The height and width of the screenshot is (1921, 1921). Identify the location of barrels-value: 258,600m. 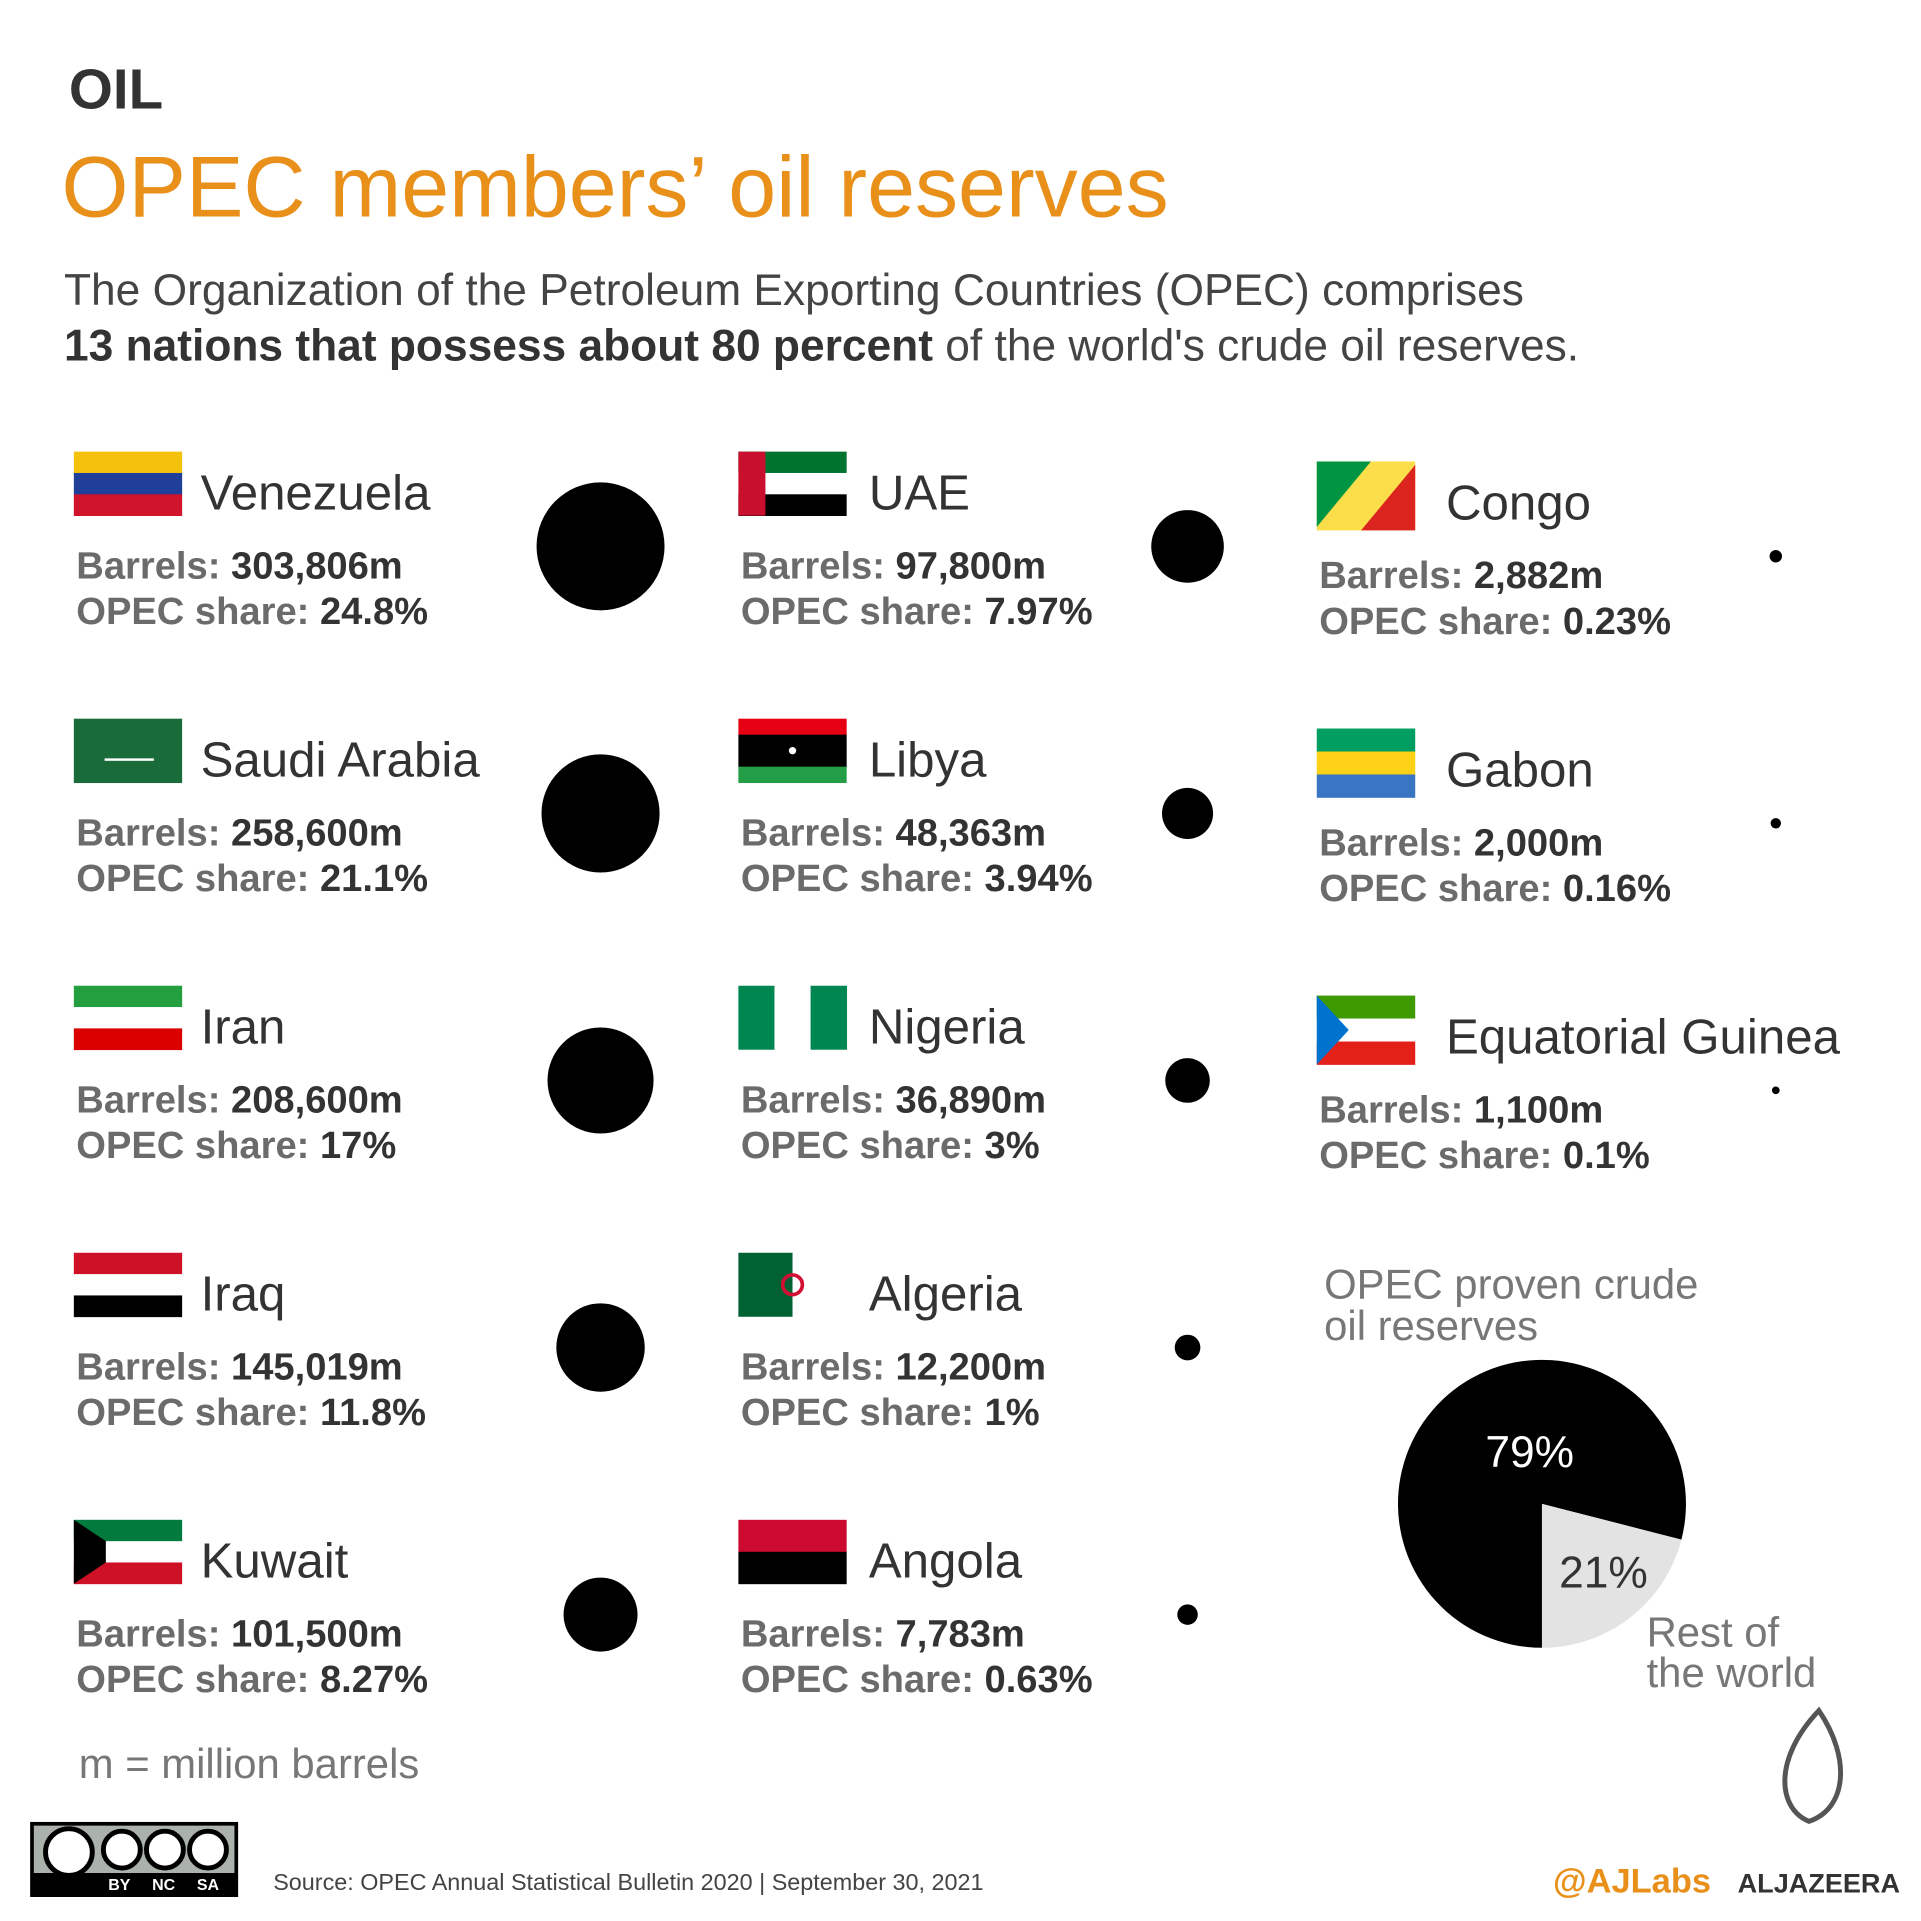
(317, 832).